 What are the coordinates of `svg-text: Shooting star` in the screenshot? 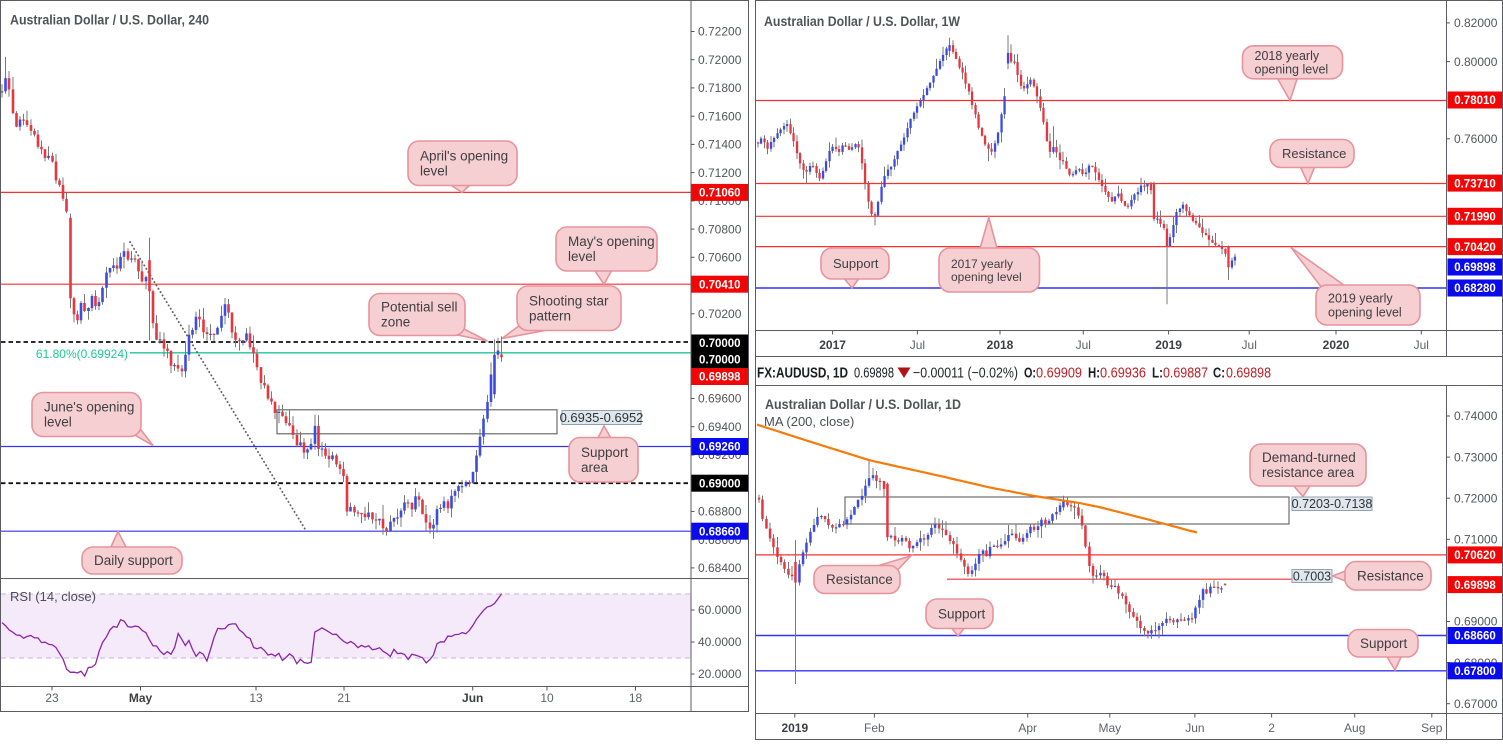 It's located at (569, 300).